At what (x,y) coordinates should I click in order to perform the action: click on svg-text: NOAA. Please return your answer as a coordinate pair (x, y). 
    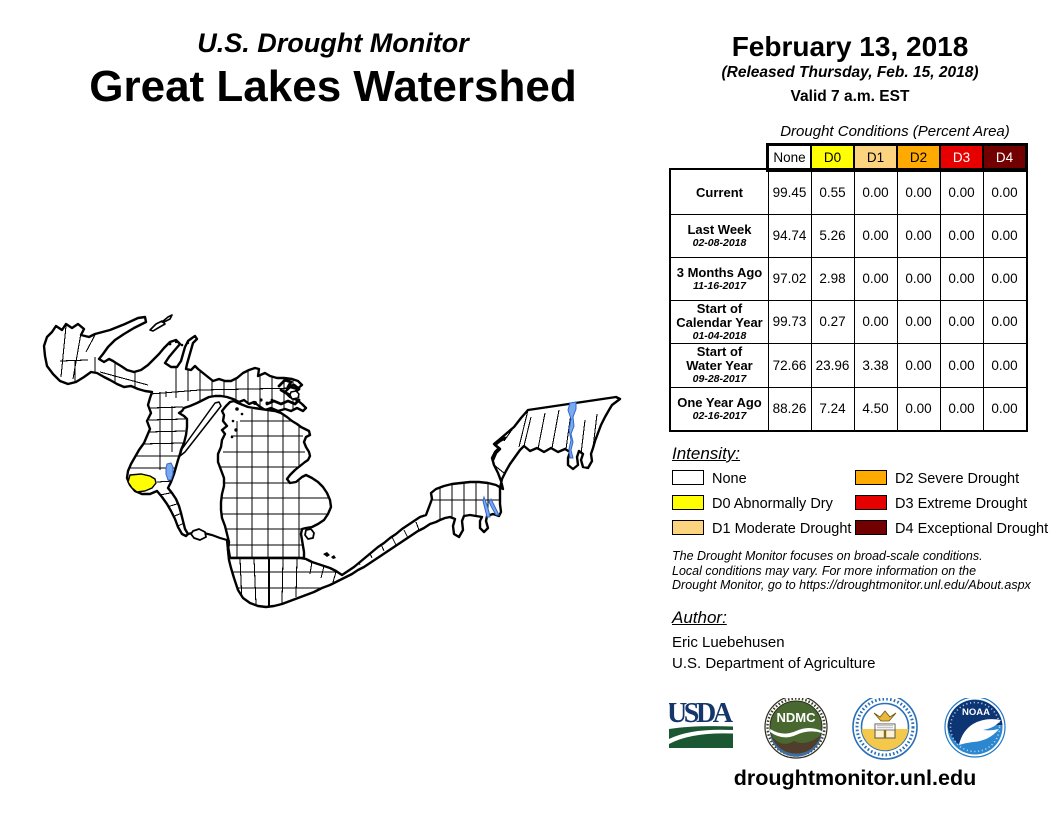
    Looking at the image, I should click on (976, 712).